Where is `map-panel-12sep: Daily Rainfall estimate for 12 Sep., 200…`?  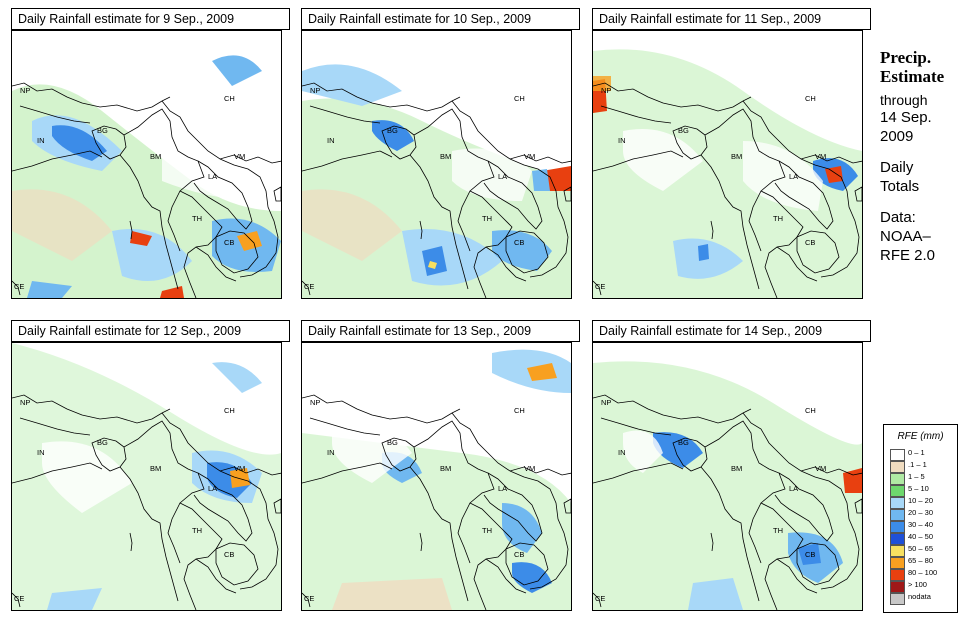 map-panel-12sep: Daily Rainfall estimate for 12 Sep., 200… is located at coordinates (150, 465).